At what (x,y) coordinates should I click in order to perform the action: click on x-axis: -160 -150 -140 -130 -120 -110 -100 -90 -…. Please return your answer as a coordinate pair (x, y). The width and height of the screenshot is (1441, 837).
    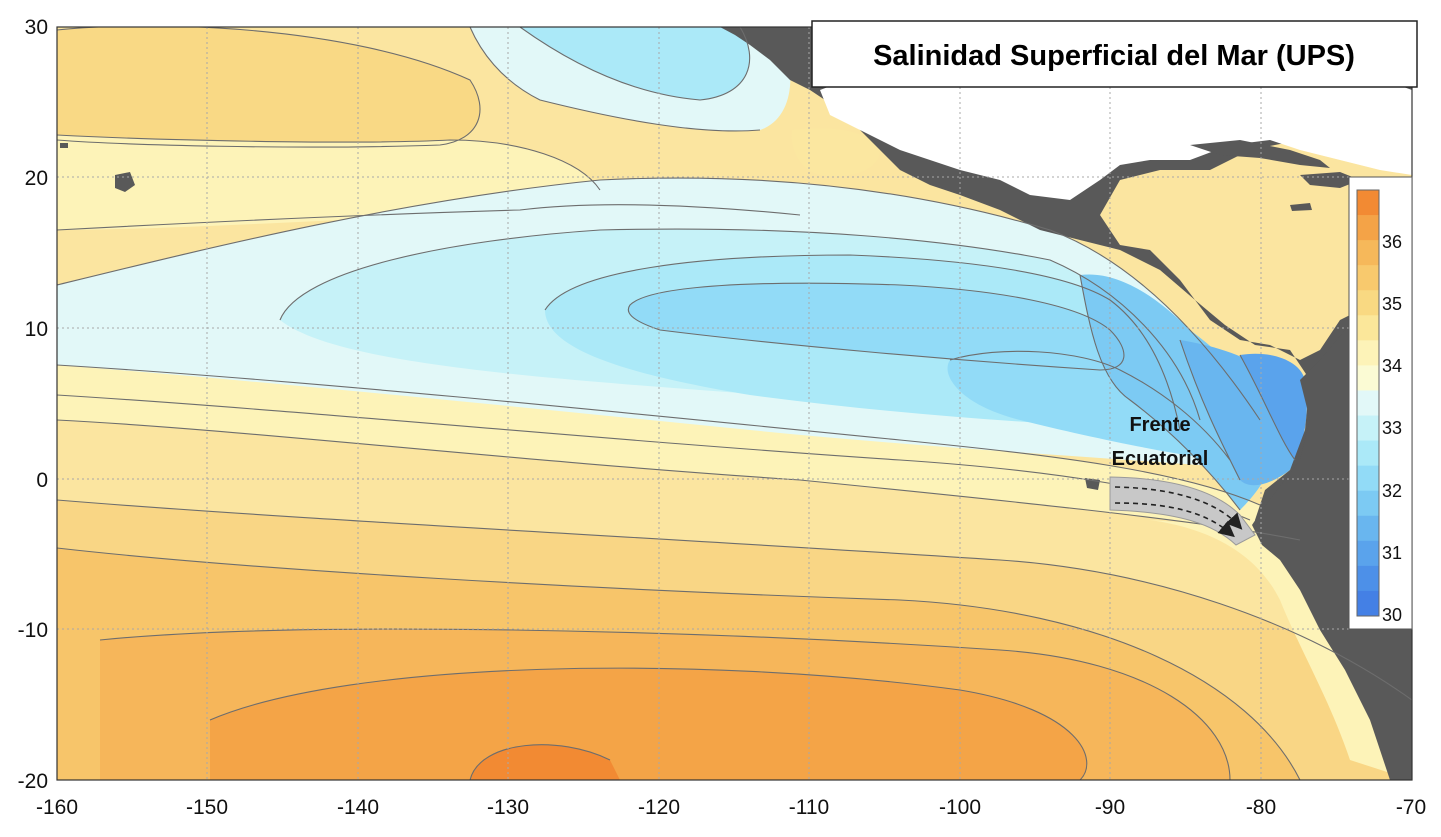
    Looking at the image, I should click on (731, 807).